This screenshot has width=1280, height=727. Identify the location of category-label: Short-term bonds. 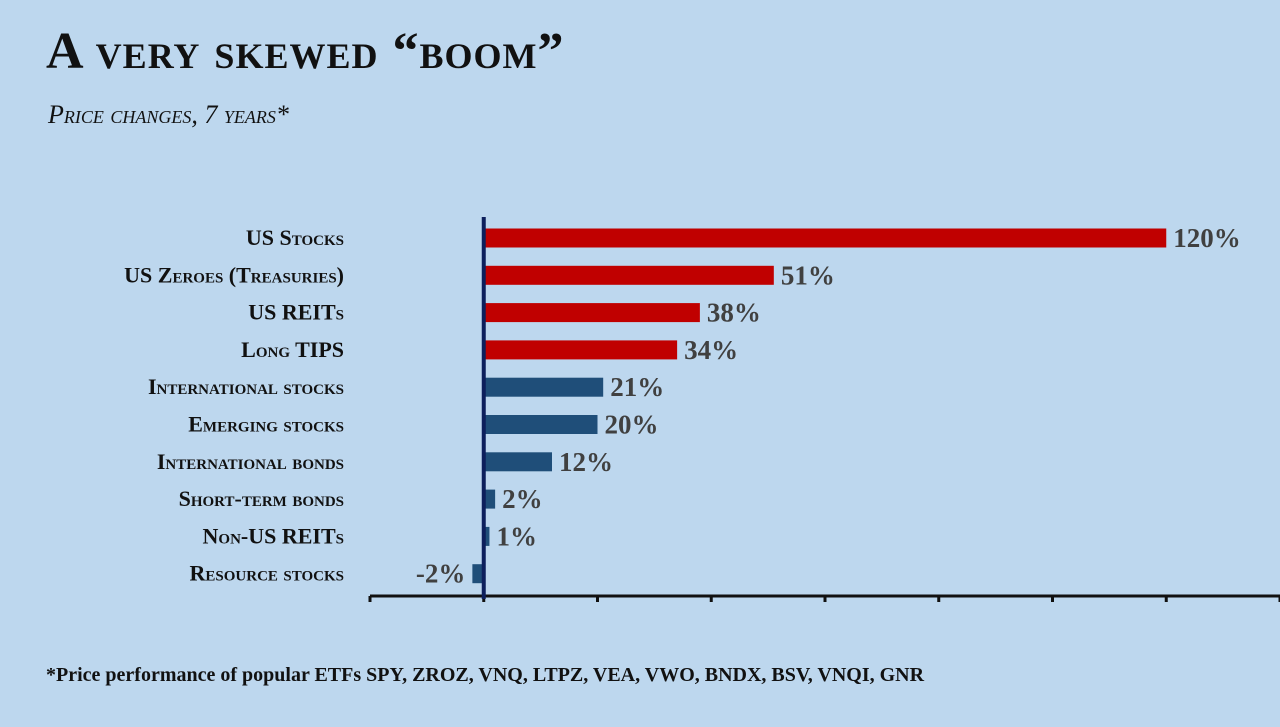
(261, 498).